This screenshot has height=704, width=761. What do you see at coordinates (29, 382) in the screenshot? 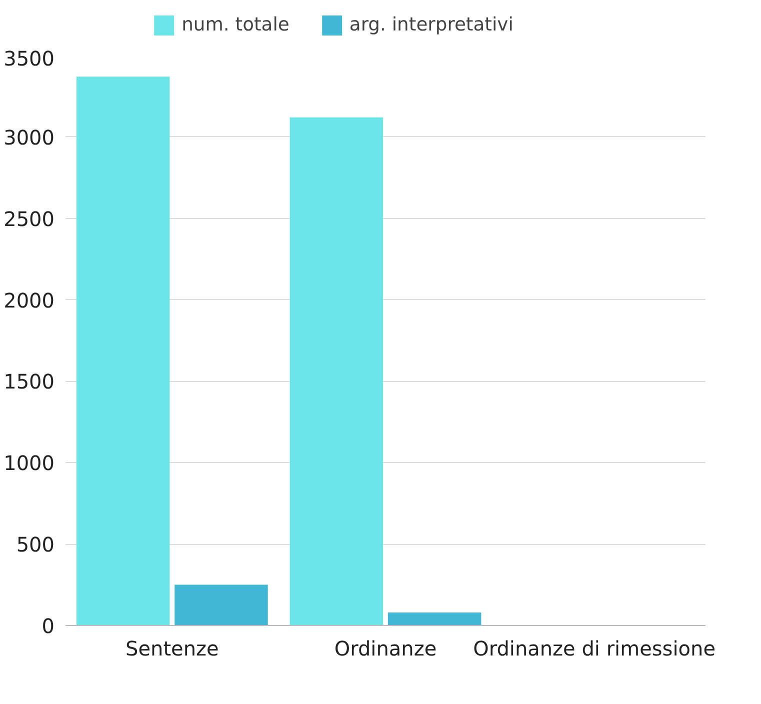
I see `y-tick-label: 1500` at bounding box center [29, 382].